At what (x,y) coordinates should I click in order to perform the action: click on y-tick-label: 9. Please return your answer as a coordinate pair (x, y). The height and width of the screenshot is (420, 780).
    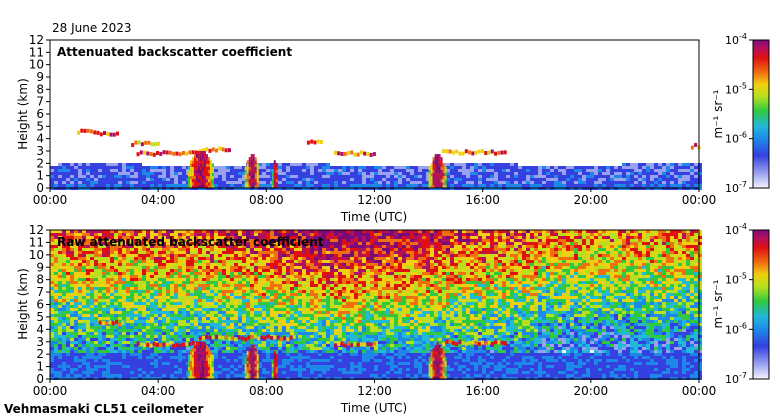
    Looking at the image, I should click on (40, 77).